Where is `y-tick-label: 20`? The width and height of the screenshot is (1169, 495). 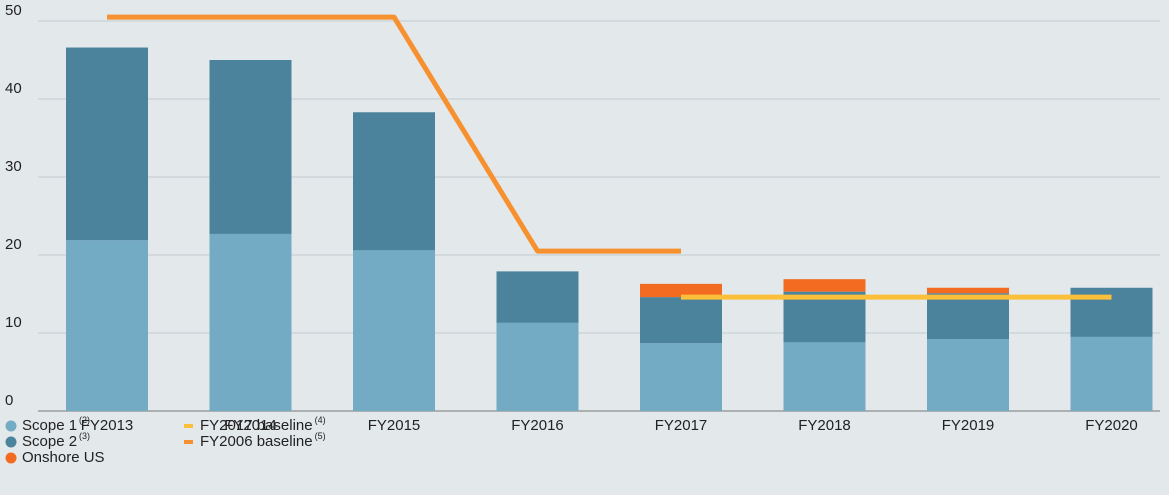 y-tick-label: 20 is located at coordinates (13, 244).